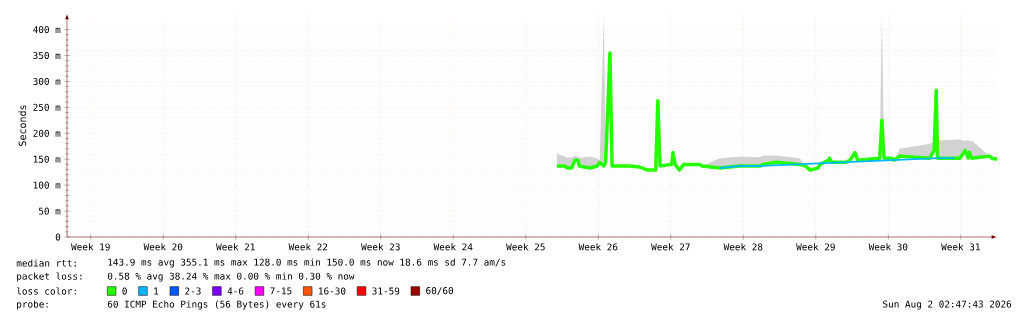 The image size is (1028, 319). I want to click on x-tick-label: Week 28, so click(743, 247).